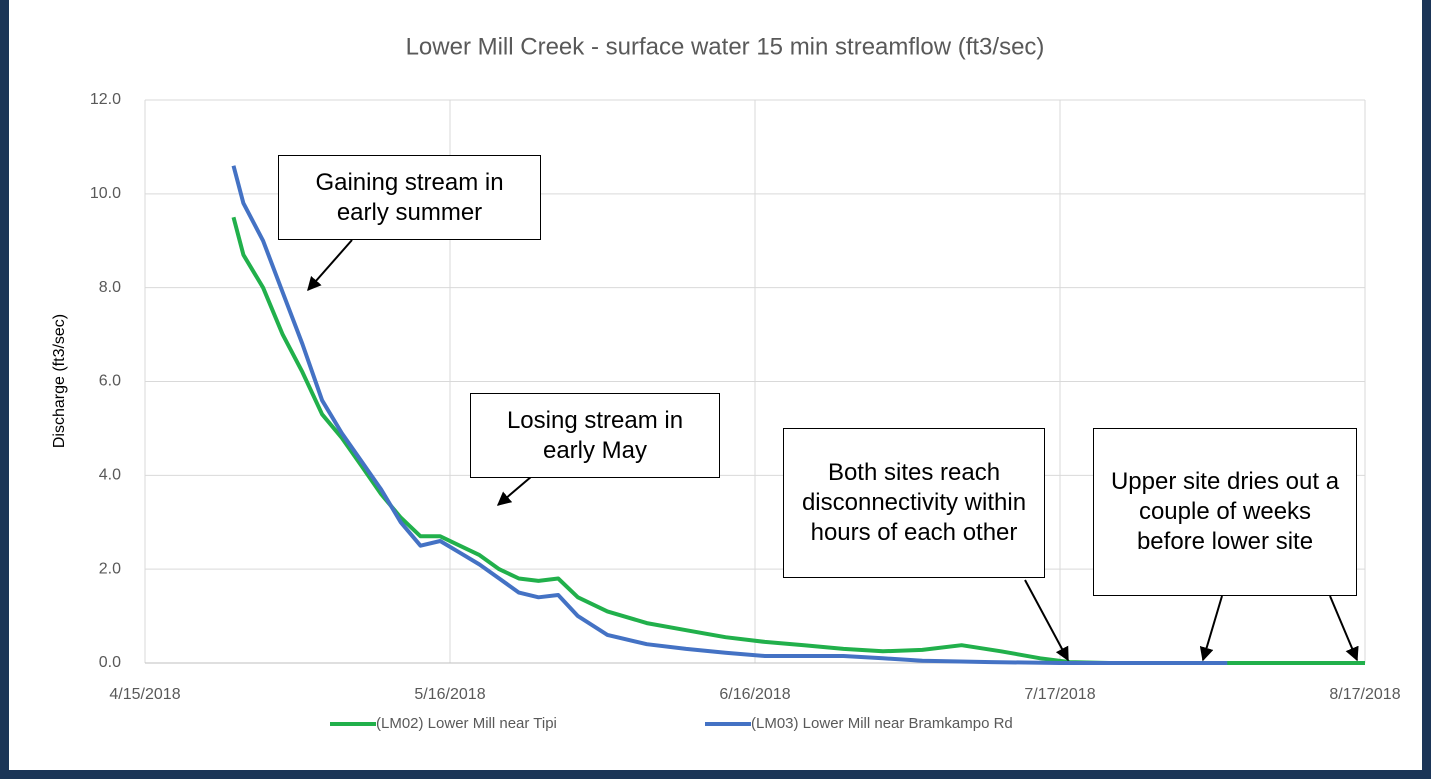  What do you see at coordinates (110, 287) in the screenshot?
I see `y-tick-label: 8.0` at bounding box center [110, 287].